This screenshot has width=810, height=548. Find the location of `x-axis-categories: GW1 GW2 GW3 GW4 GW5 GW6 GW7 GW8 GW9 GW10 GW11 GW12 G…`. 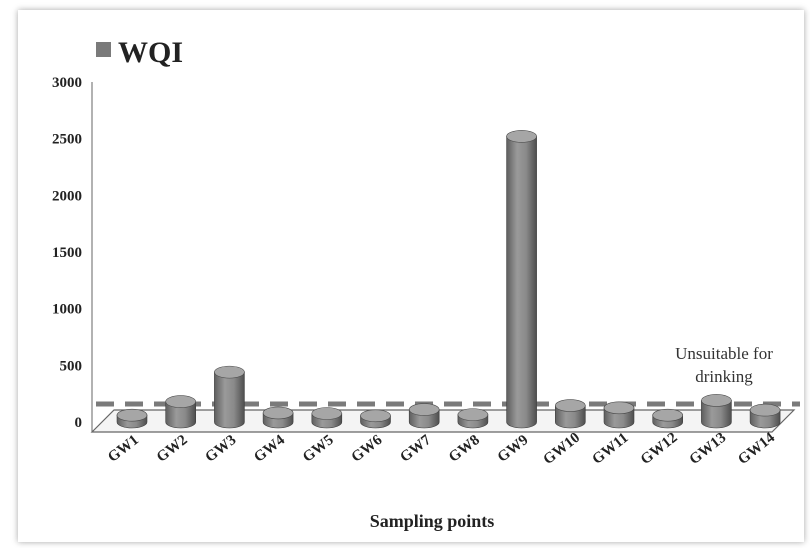

x-axis-categories: GW1 GW2 GW3 GW4 GW5 GW6 GW7 GW8 GW9 GW10 GW11 GW12 G… is located at coordinates (441, 448).